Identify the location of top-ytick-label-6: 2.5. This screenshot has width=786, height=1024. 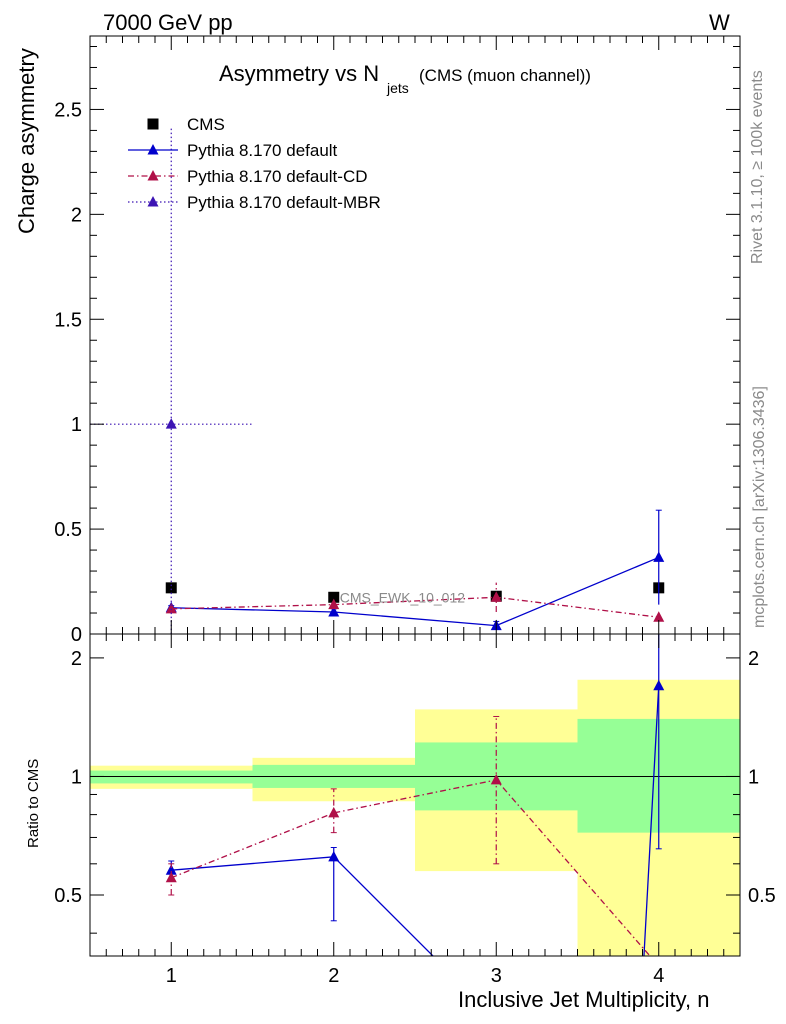
(68, 110).